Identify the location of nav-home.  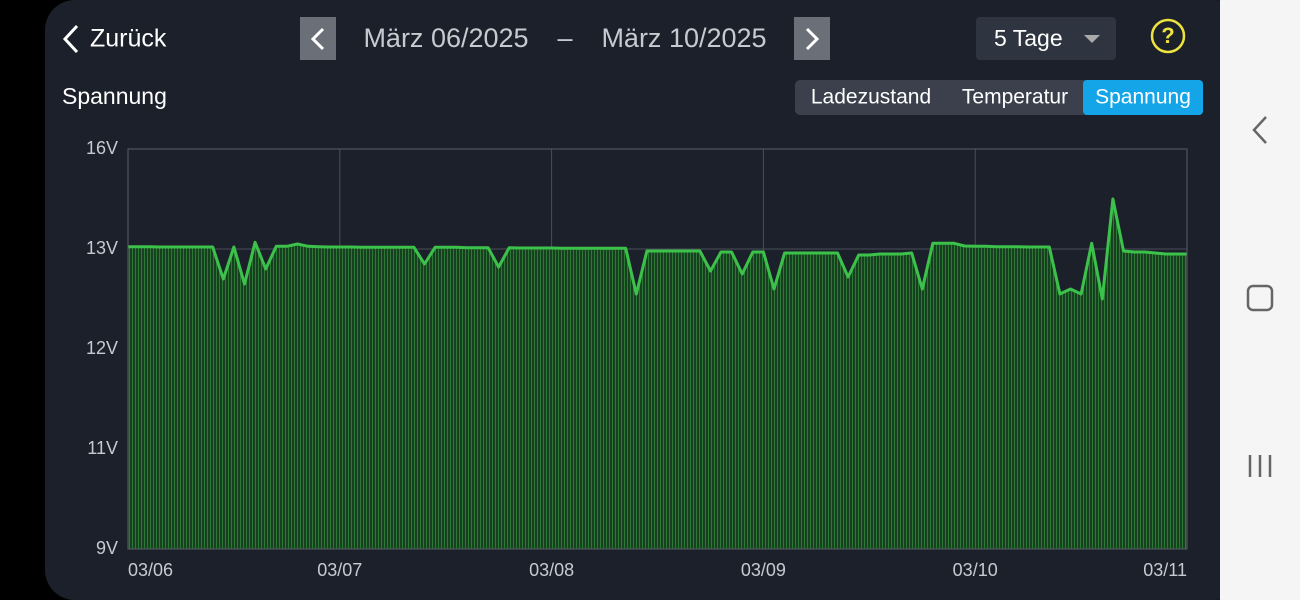
(1260, 298).